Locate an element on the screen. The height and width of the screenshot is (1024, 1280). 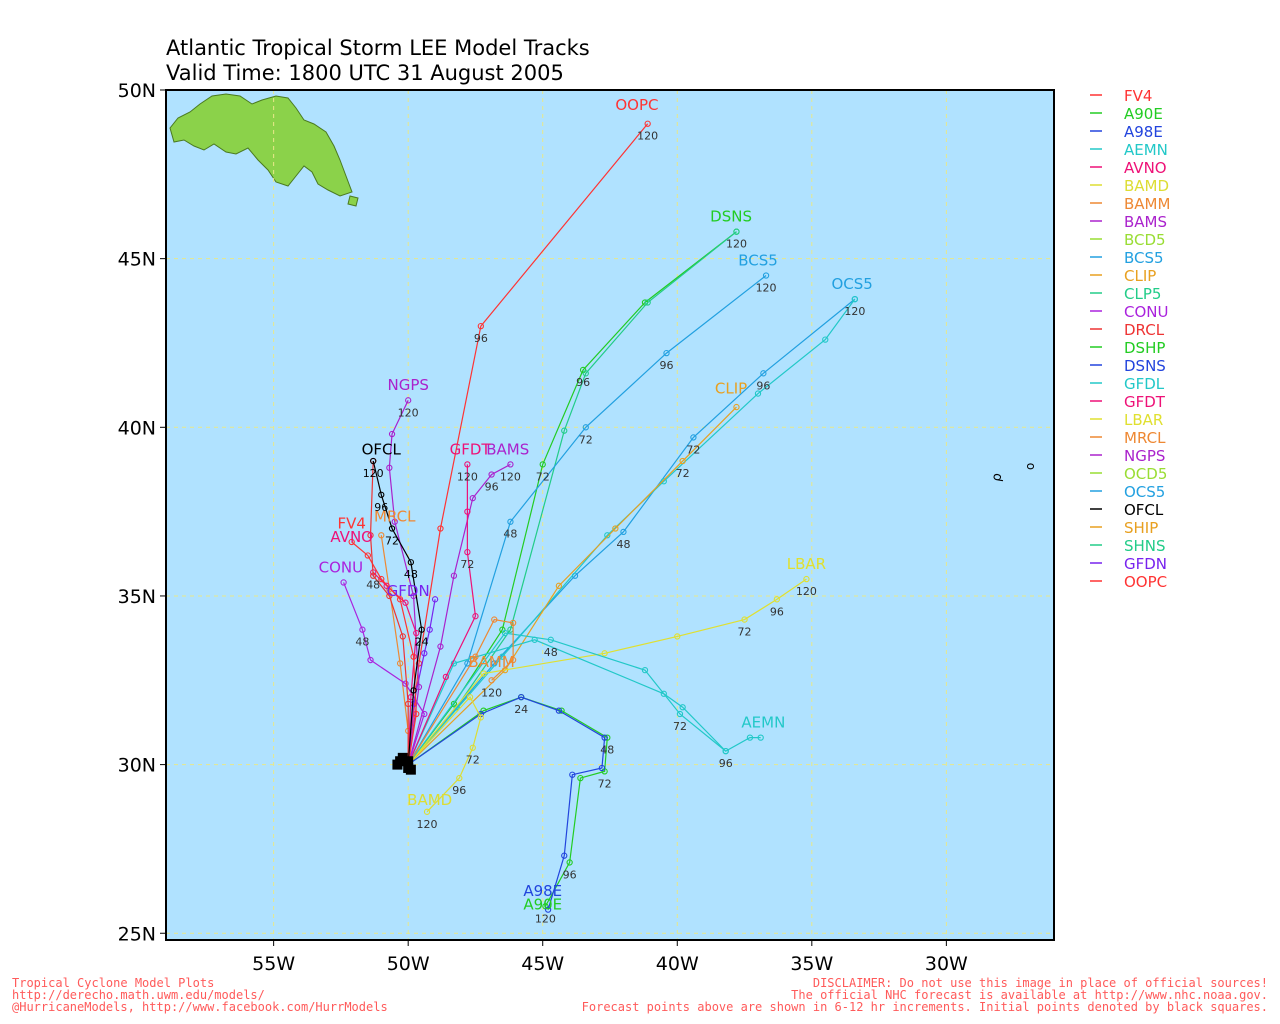
track-end-label: NGPS is located at coordinates (407, 385).